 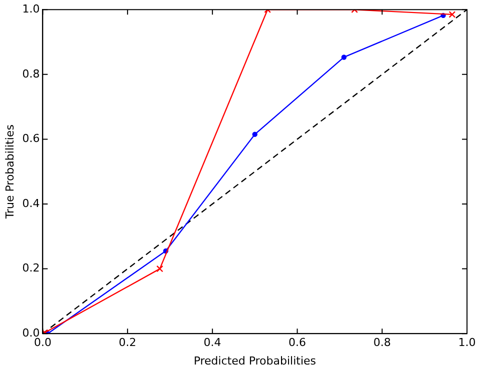 I want to click on y-tick-label: 1.0, so click(x=31, y=9).